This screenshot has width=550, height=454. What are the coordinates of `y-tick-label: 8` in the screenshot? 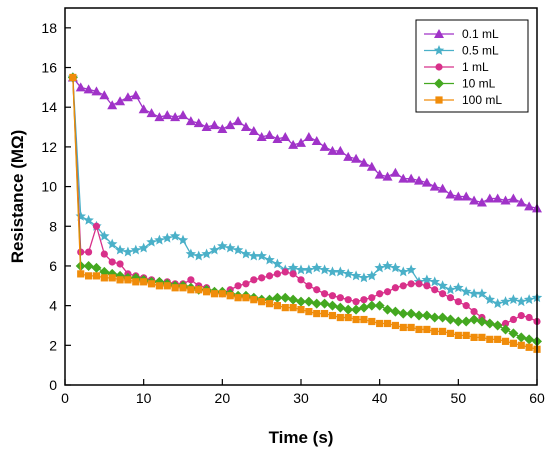 It's located at (53, 226).